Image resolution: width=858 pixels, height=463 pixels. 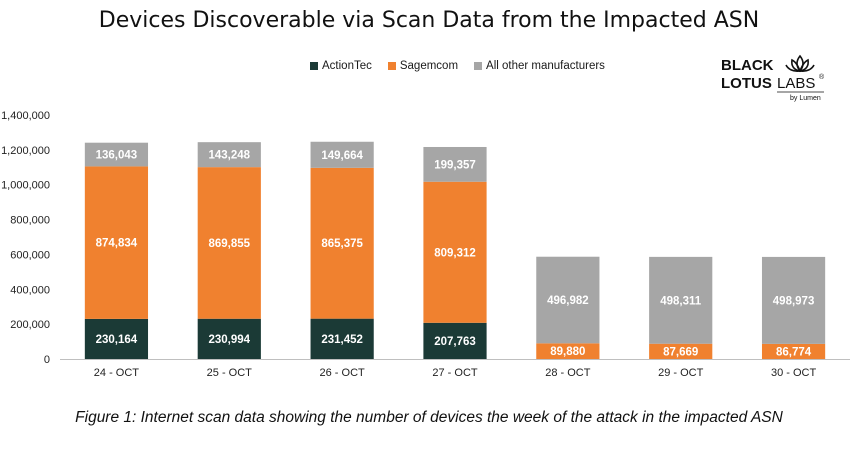 I want to click on black-lotus-labs-logo: BLACK LOTUS LABS ® by Lumen, so click(x=773, y=78).